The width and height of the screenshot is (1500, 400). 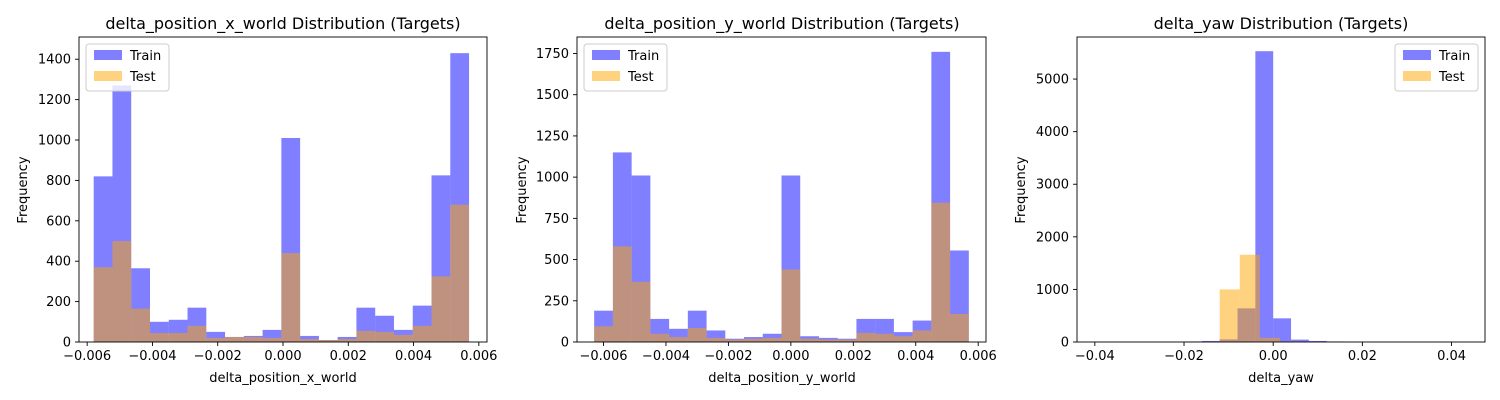 What do you see at coordinates (781, 378) in the screenshot?
I see `x-axis-label: delta_position_y_world` at bounding box center [781, 378].